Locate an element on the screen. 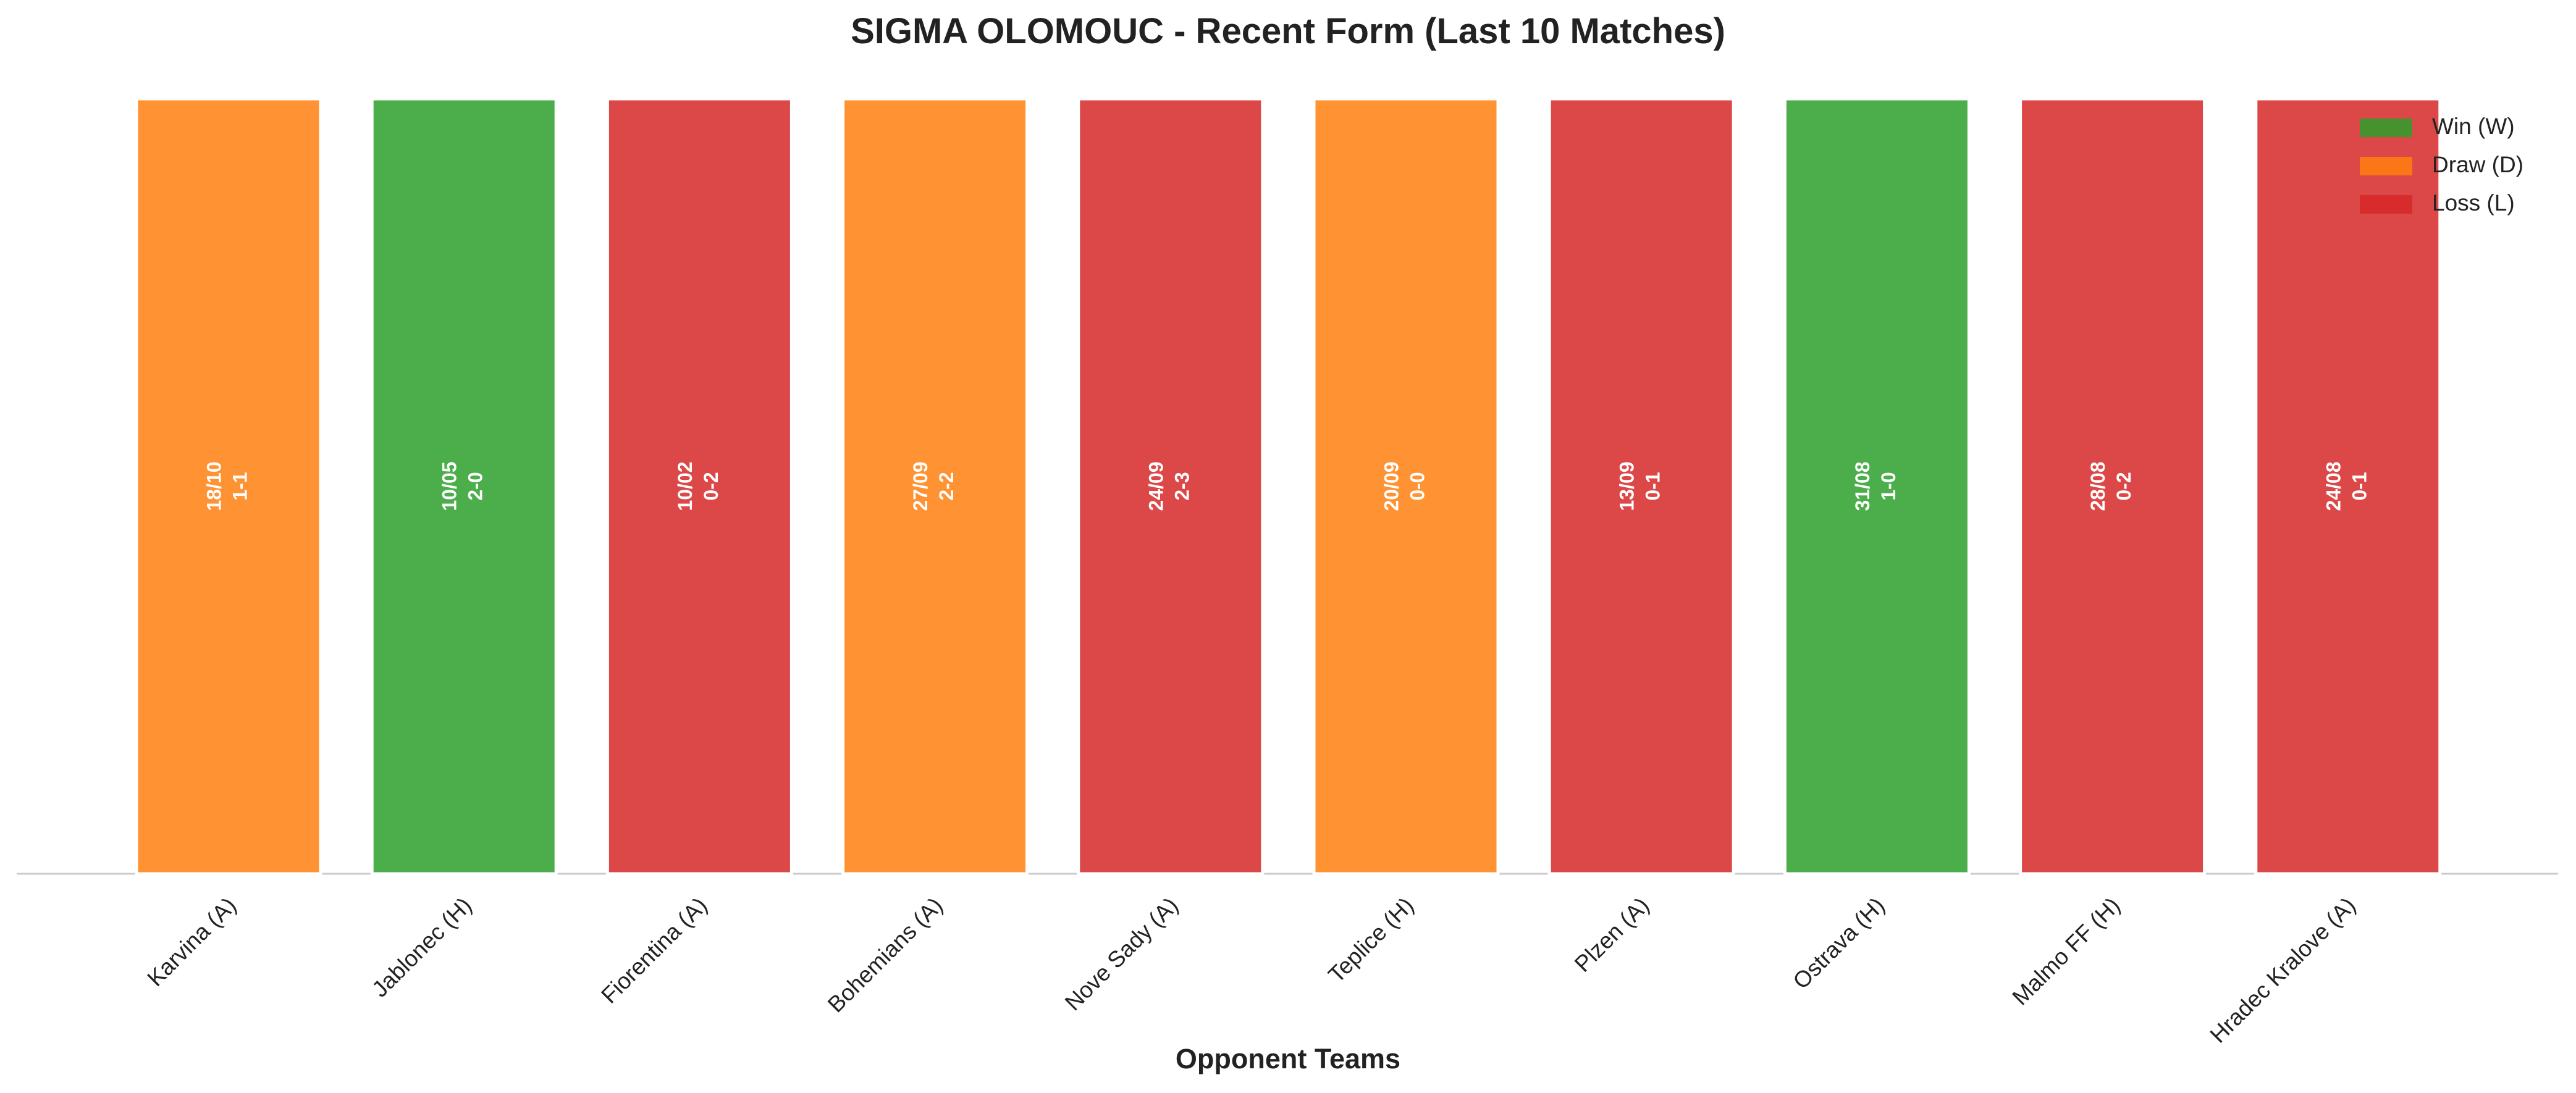 Image resolution: width=2576 pixels, height=1093 pixels. x-tick-label: Plzen (A) is located at coordinates (1612, 934).